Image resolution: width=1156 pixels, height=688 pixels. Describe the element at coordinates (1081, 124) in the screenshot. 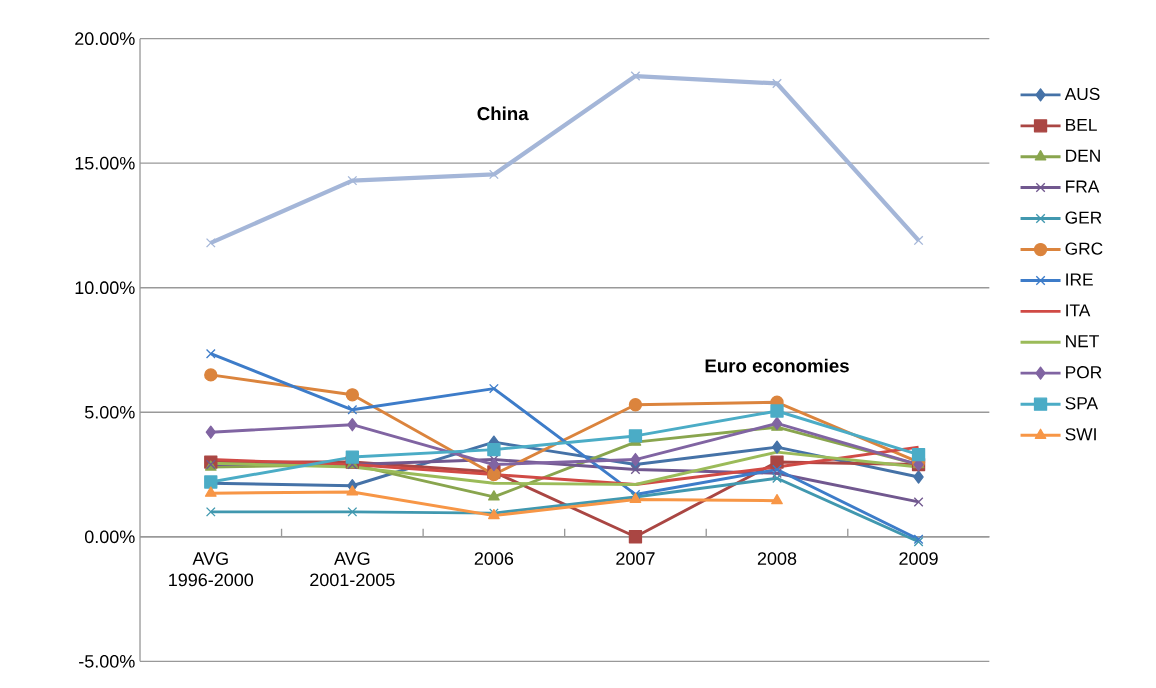

I see `legend-label: BEL` at that location.